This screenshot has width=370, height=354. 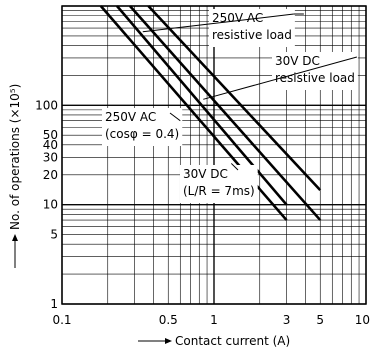 I want to click on y-tick-label: 40, so click(x=50, y=145).